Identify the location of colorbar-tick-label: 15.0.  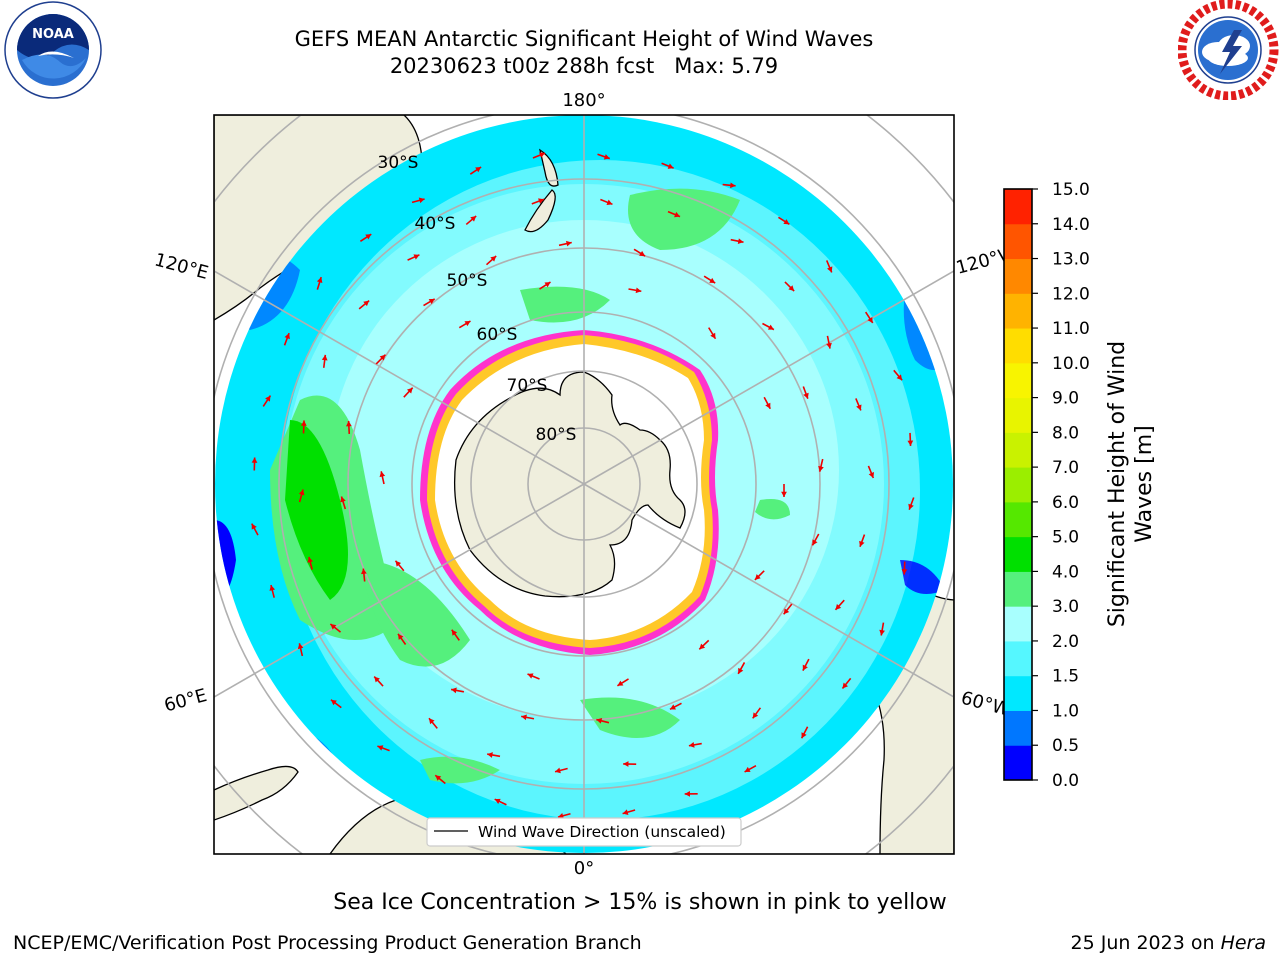
(1071, 190).